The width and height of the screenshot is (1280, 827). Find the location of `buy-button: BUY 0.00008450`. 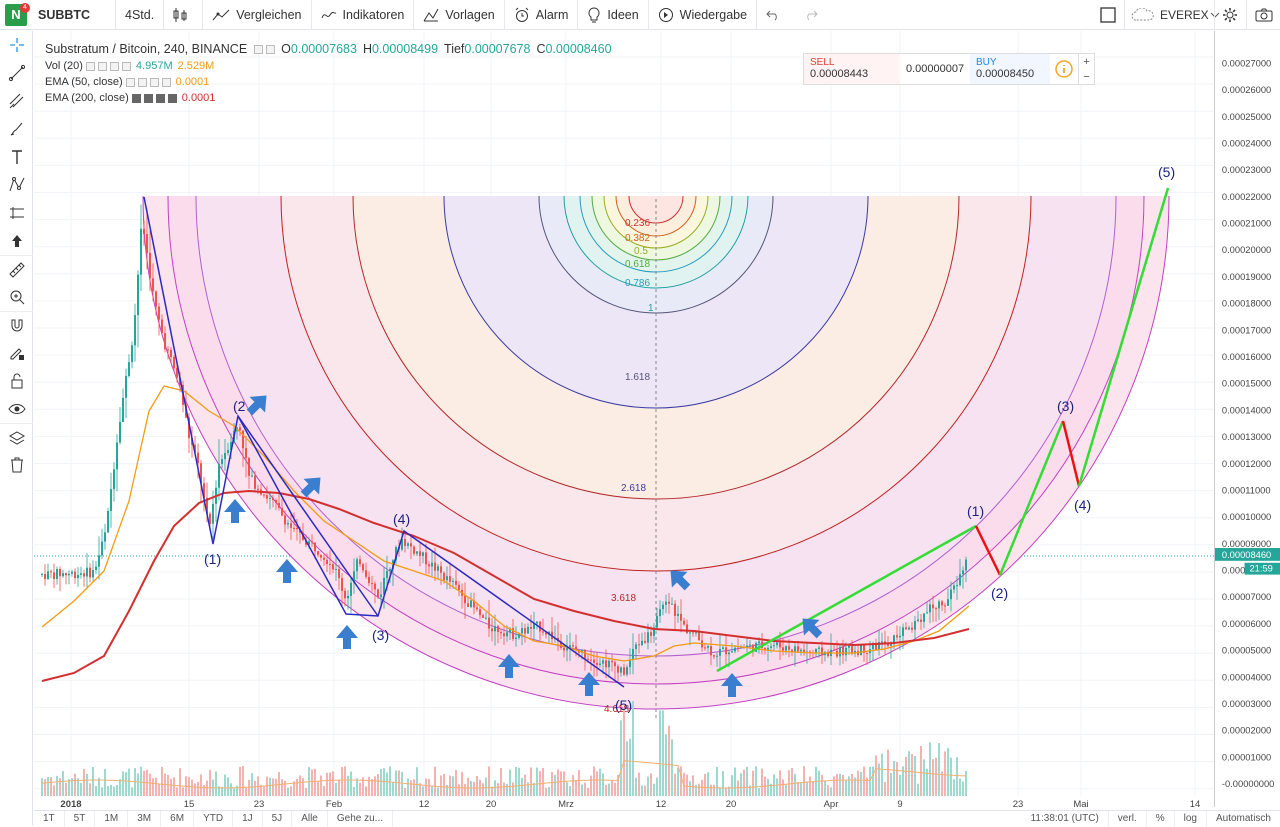

buy-button: BUY 0.00008450 is located at coordinates (1010, 69).